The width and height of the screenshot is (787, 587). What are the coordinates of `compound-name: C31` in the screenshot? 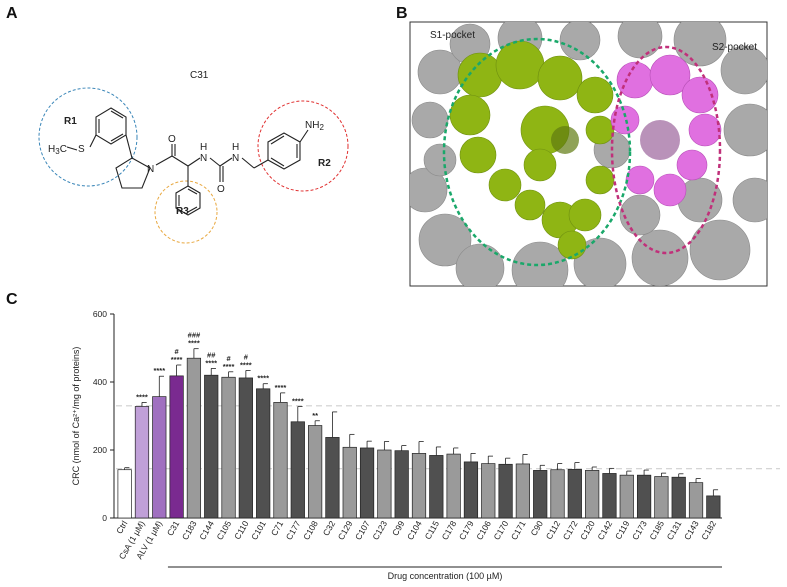 It's located at (199, 75).